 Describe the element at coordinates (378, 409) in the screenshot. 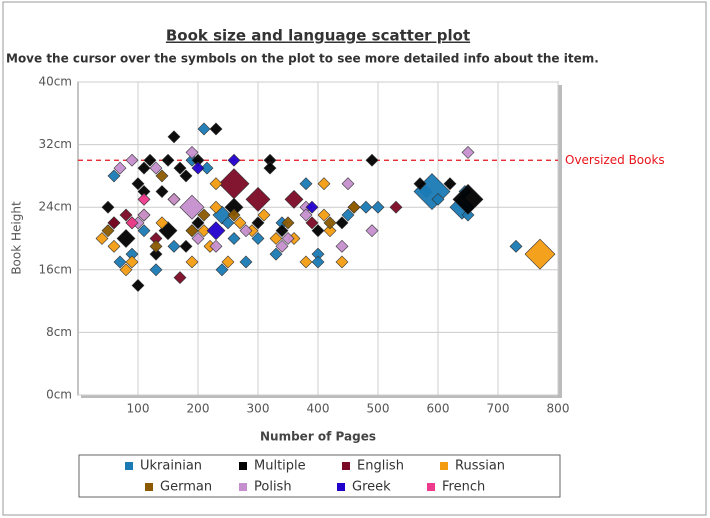

I see `x-tick-label: 500` at that location.